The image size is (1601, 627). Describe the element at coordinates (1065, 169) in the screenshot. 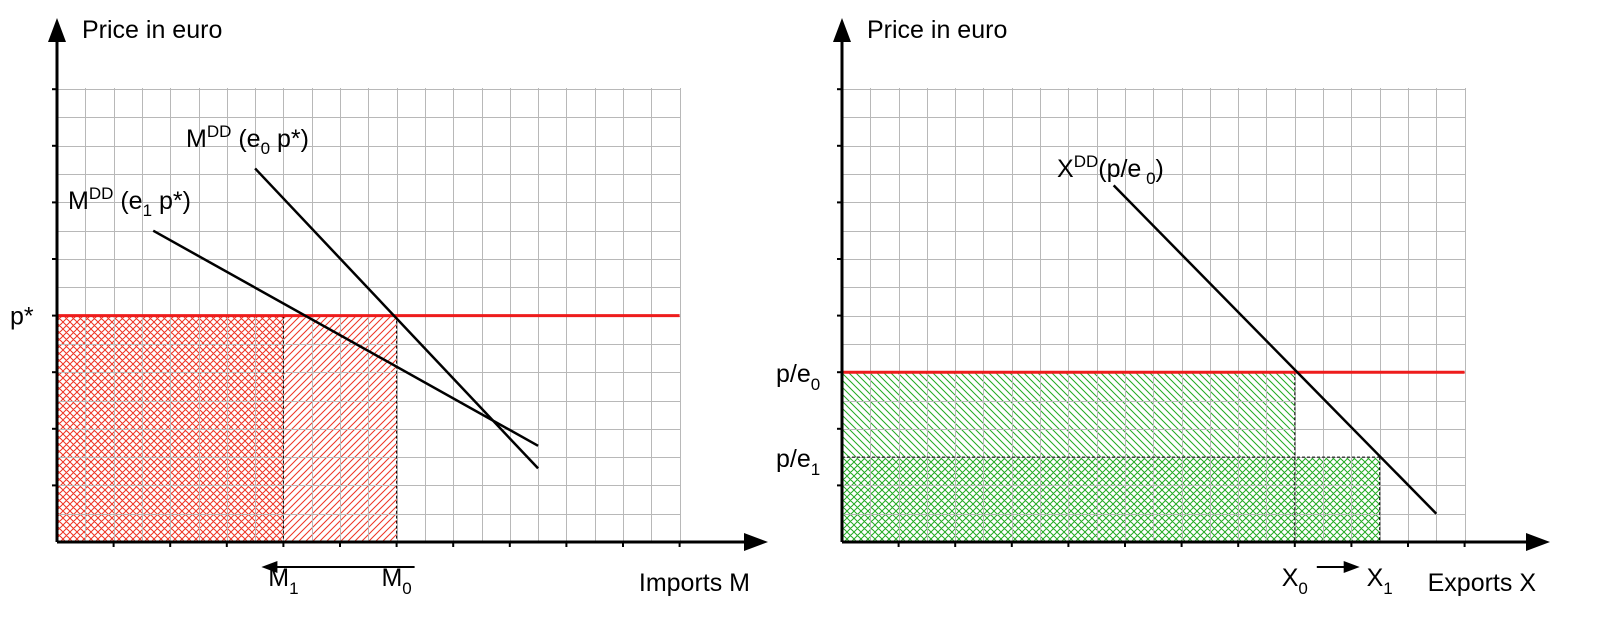

I see `curve-label-main: X` at that location.